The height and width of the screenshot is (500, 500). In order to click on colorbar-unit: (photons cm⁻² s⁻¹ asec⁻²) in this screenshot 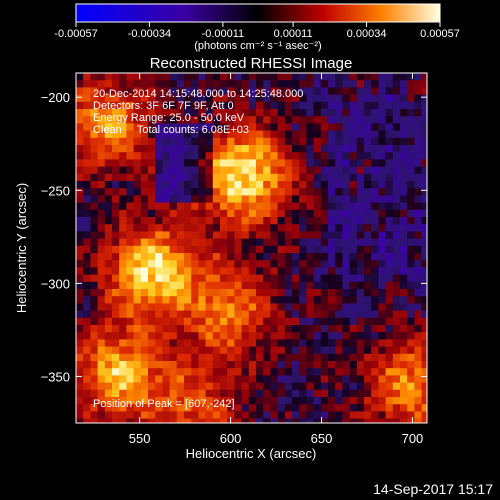, I will do `click(257, 46)`.